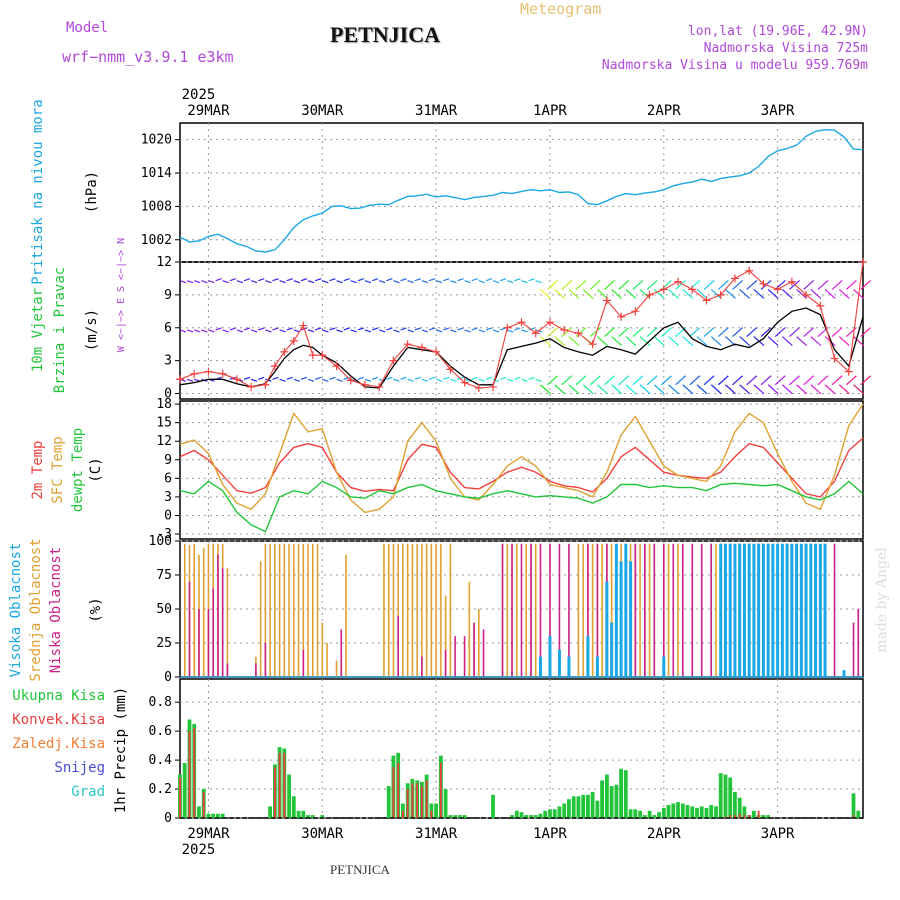  Describe the element at coordinates (161, 760) in the screenshot. I see `y-tick-label: 0.4` at that location.